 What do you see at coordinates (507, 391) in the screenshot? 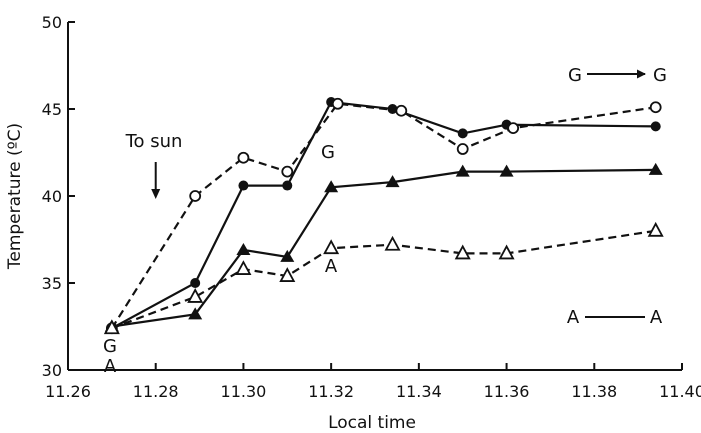
I see `x-tick-label-5: 11.36` at bounding box center [507, 391].